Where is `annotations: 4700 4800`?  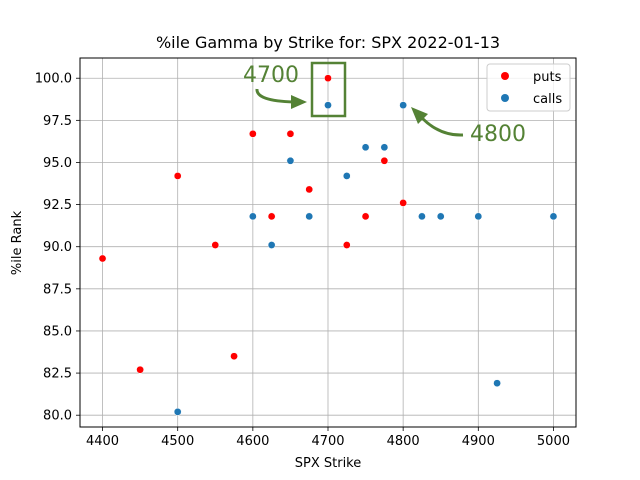
annotations: 4700 4800 is located at coordinates (384, 104).